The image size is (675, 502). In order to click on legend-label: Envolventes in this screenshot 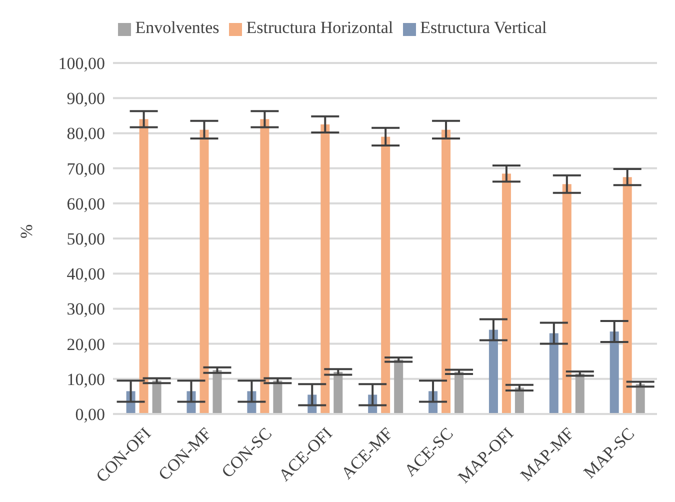, I will do `click(177, 27)`.